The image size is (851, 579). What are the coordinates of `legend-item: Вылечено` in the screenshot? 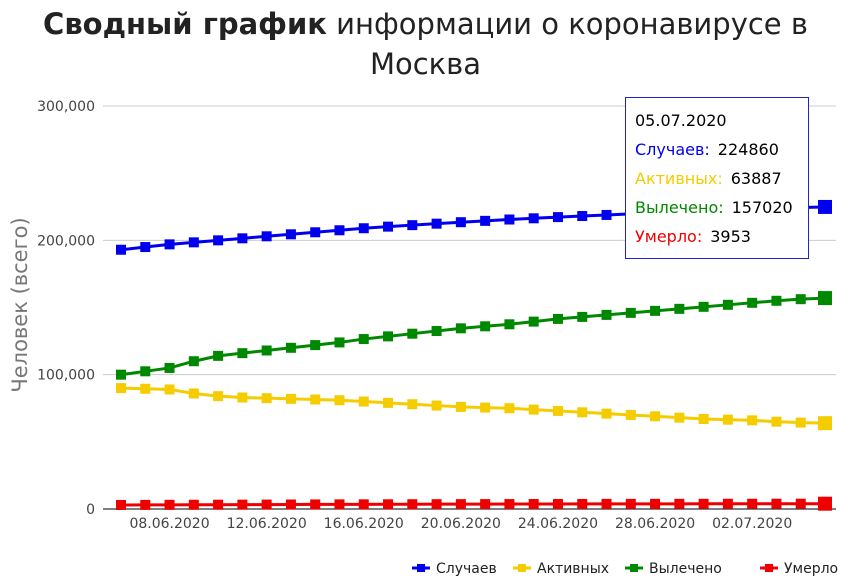 It's located at (673, 569).